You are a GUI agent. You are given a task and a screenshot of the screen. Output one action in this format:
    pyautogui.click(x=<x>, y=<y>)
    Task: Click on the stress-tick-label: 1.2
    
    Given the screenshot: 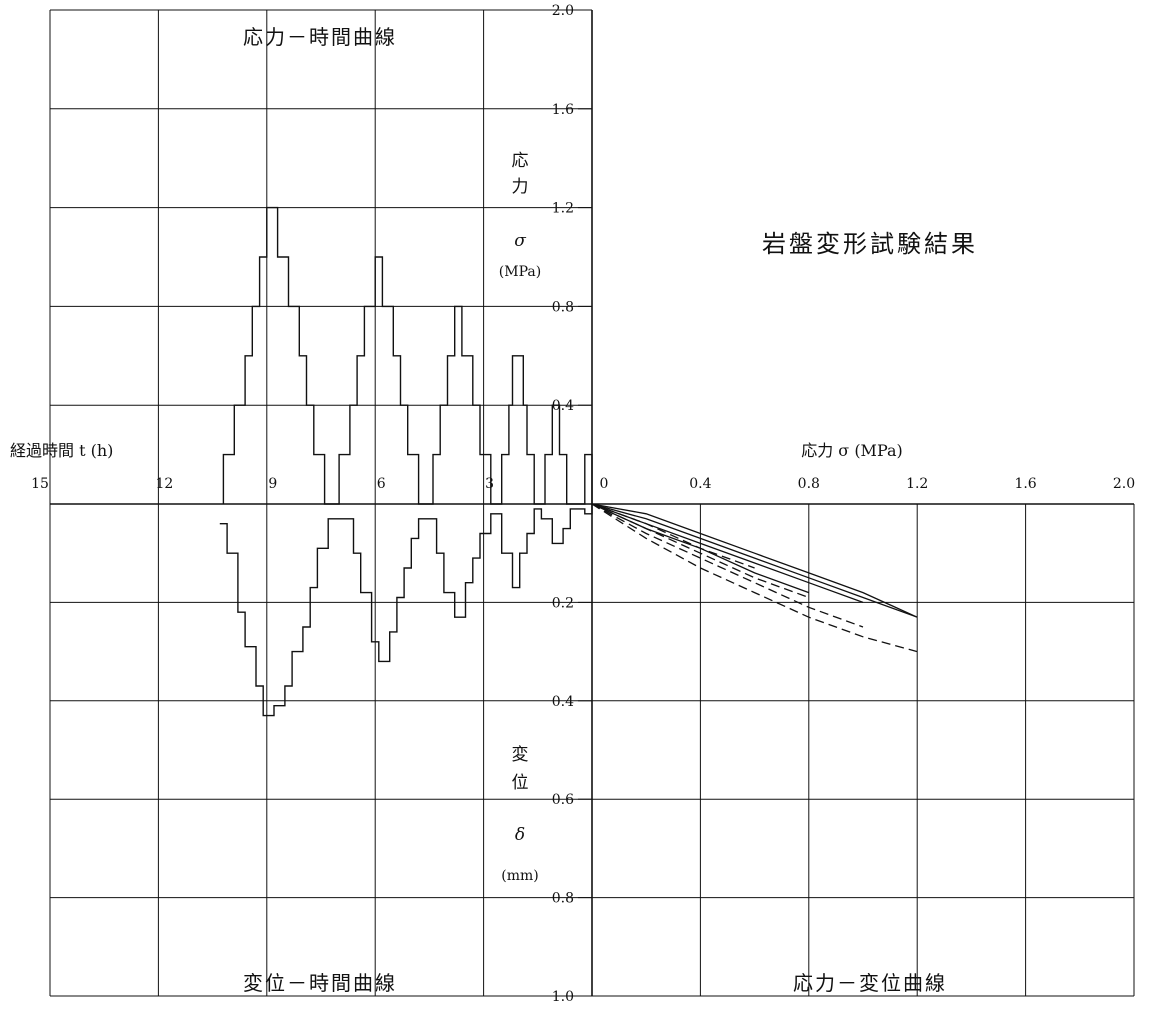 What is the action you would take?
    pyautogui.click(x=563, y=209)
    